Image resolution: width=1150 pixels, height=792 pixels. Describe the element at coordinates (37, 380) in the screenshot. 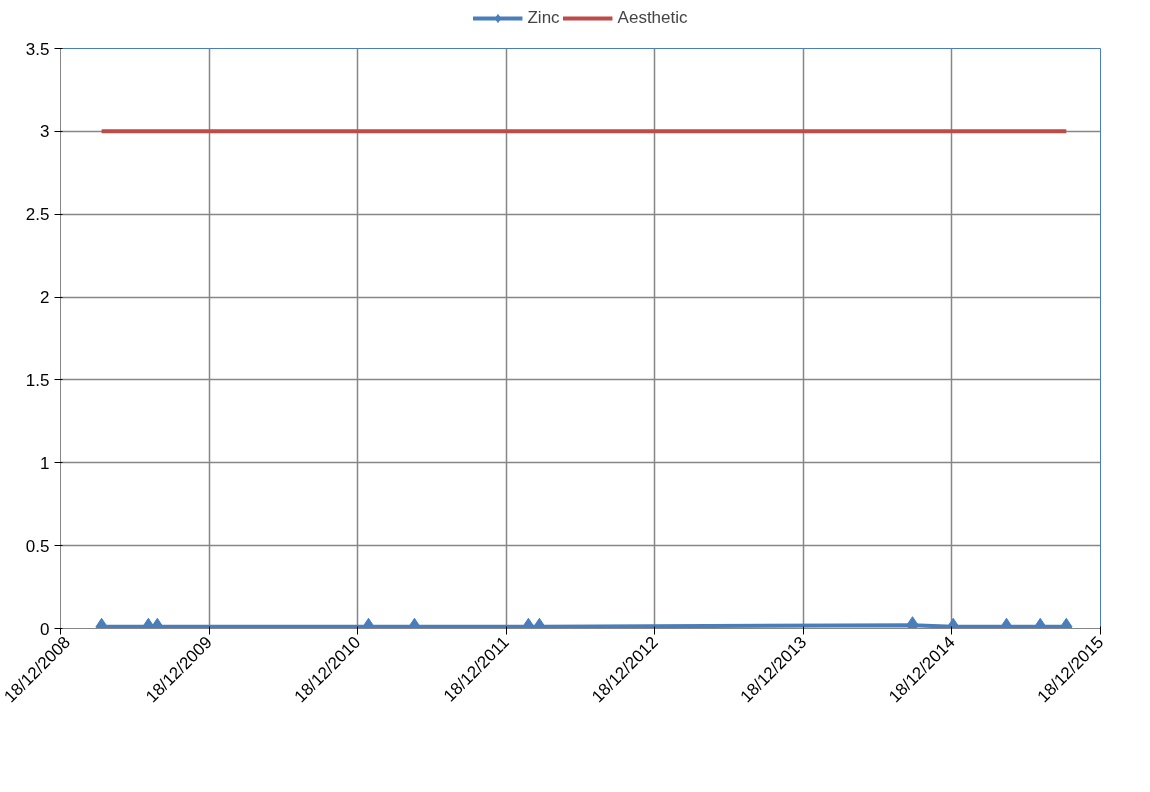

I see `y-tick-label: 1.5` at that location.